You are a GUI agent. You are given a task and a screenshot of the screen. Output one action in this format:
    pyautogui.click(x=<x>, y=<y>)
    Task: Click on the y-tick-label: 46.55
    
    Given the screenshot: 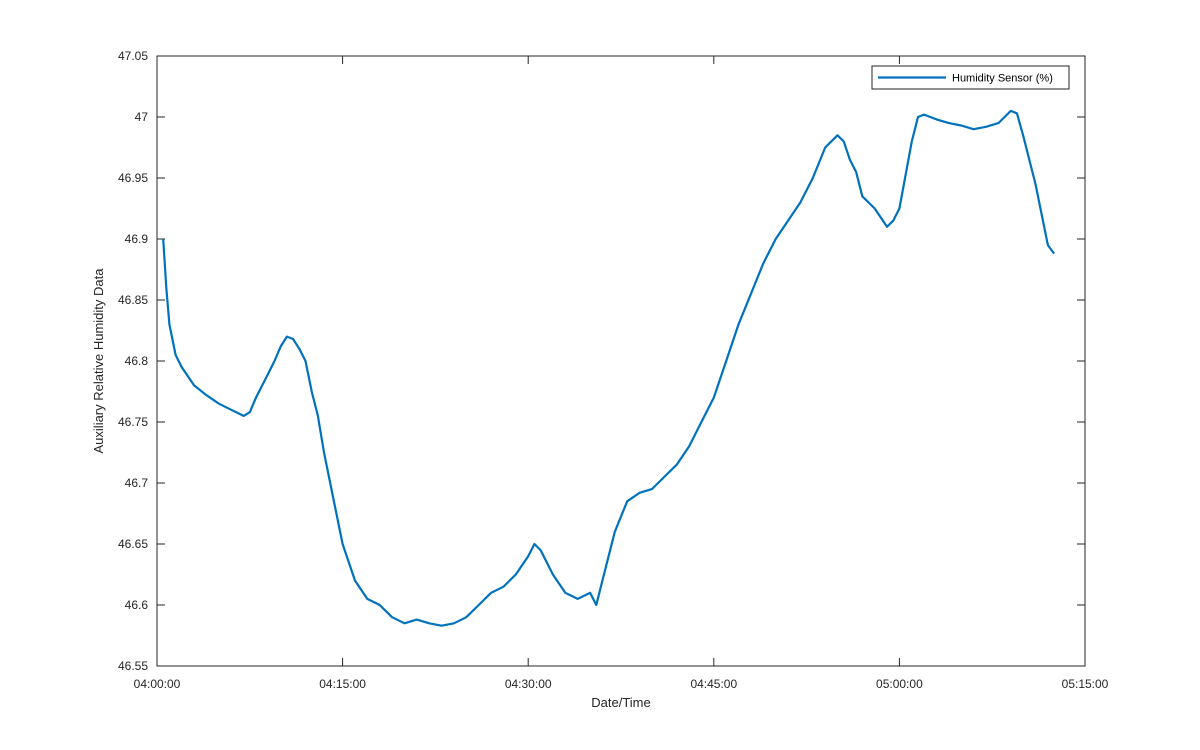 What is the action you would take?
    pyautogui.click(x=133, y=666)
    